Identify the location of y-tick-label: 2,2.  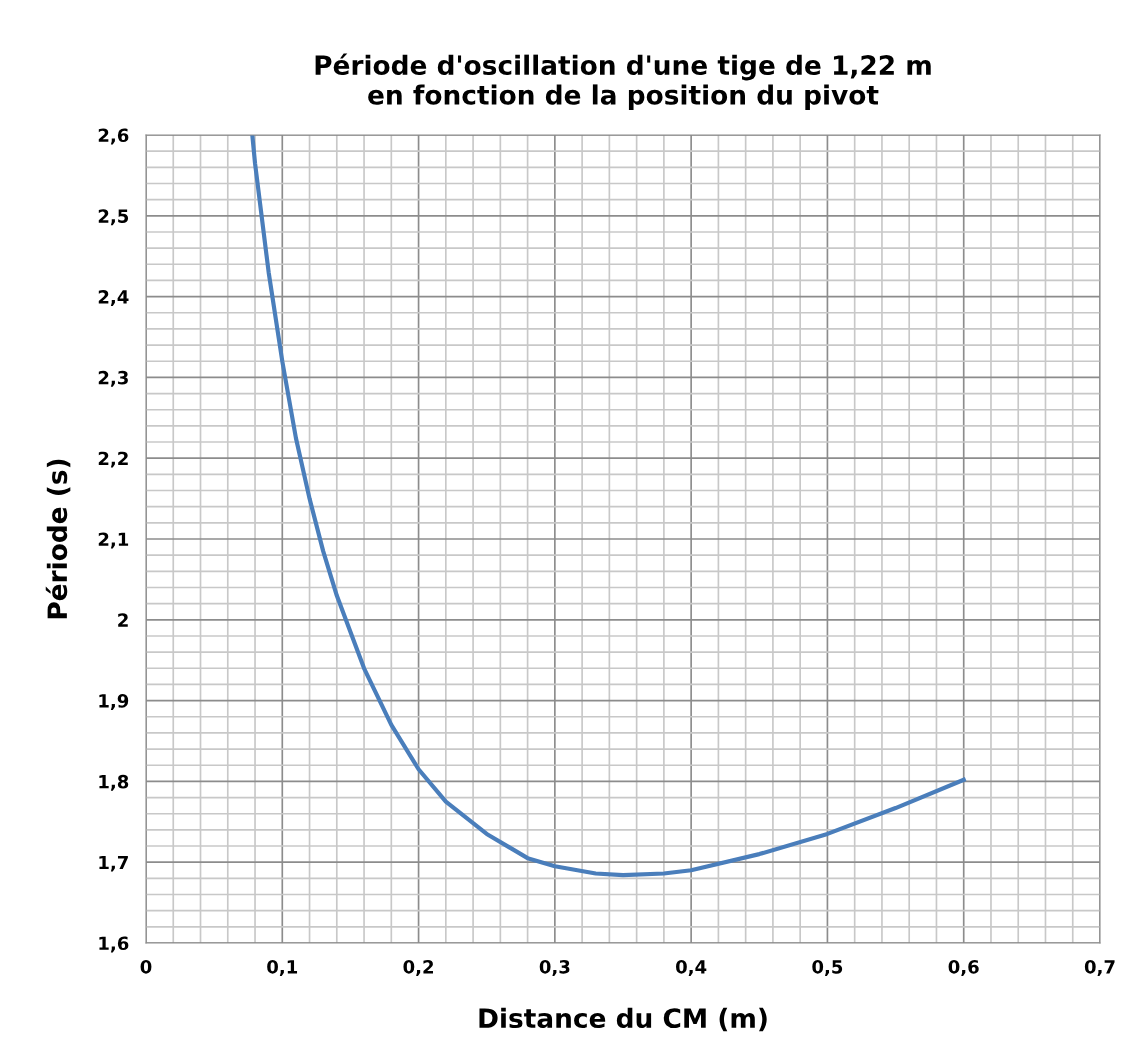
(113, 459).